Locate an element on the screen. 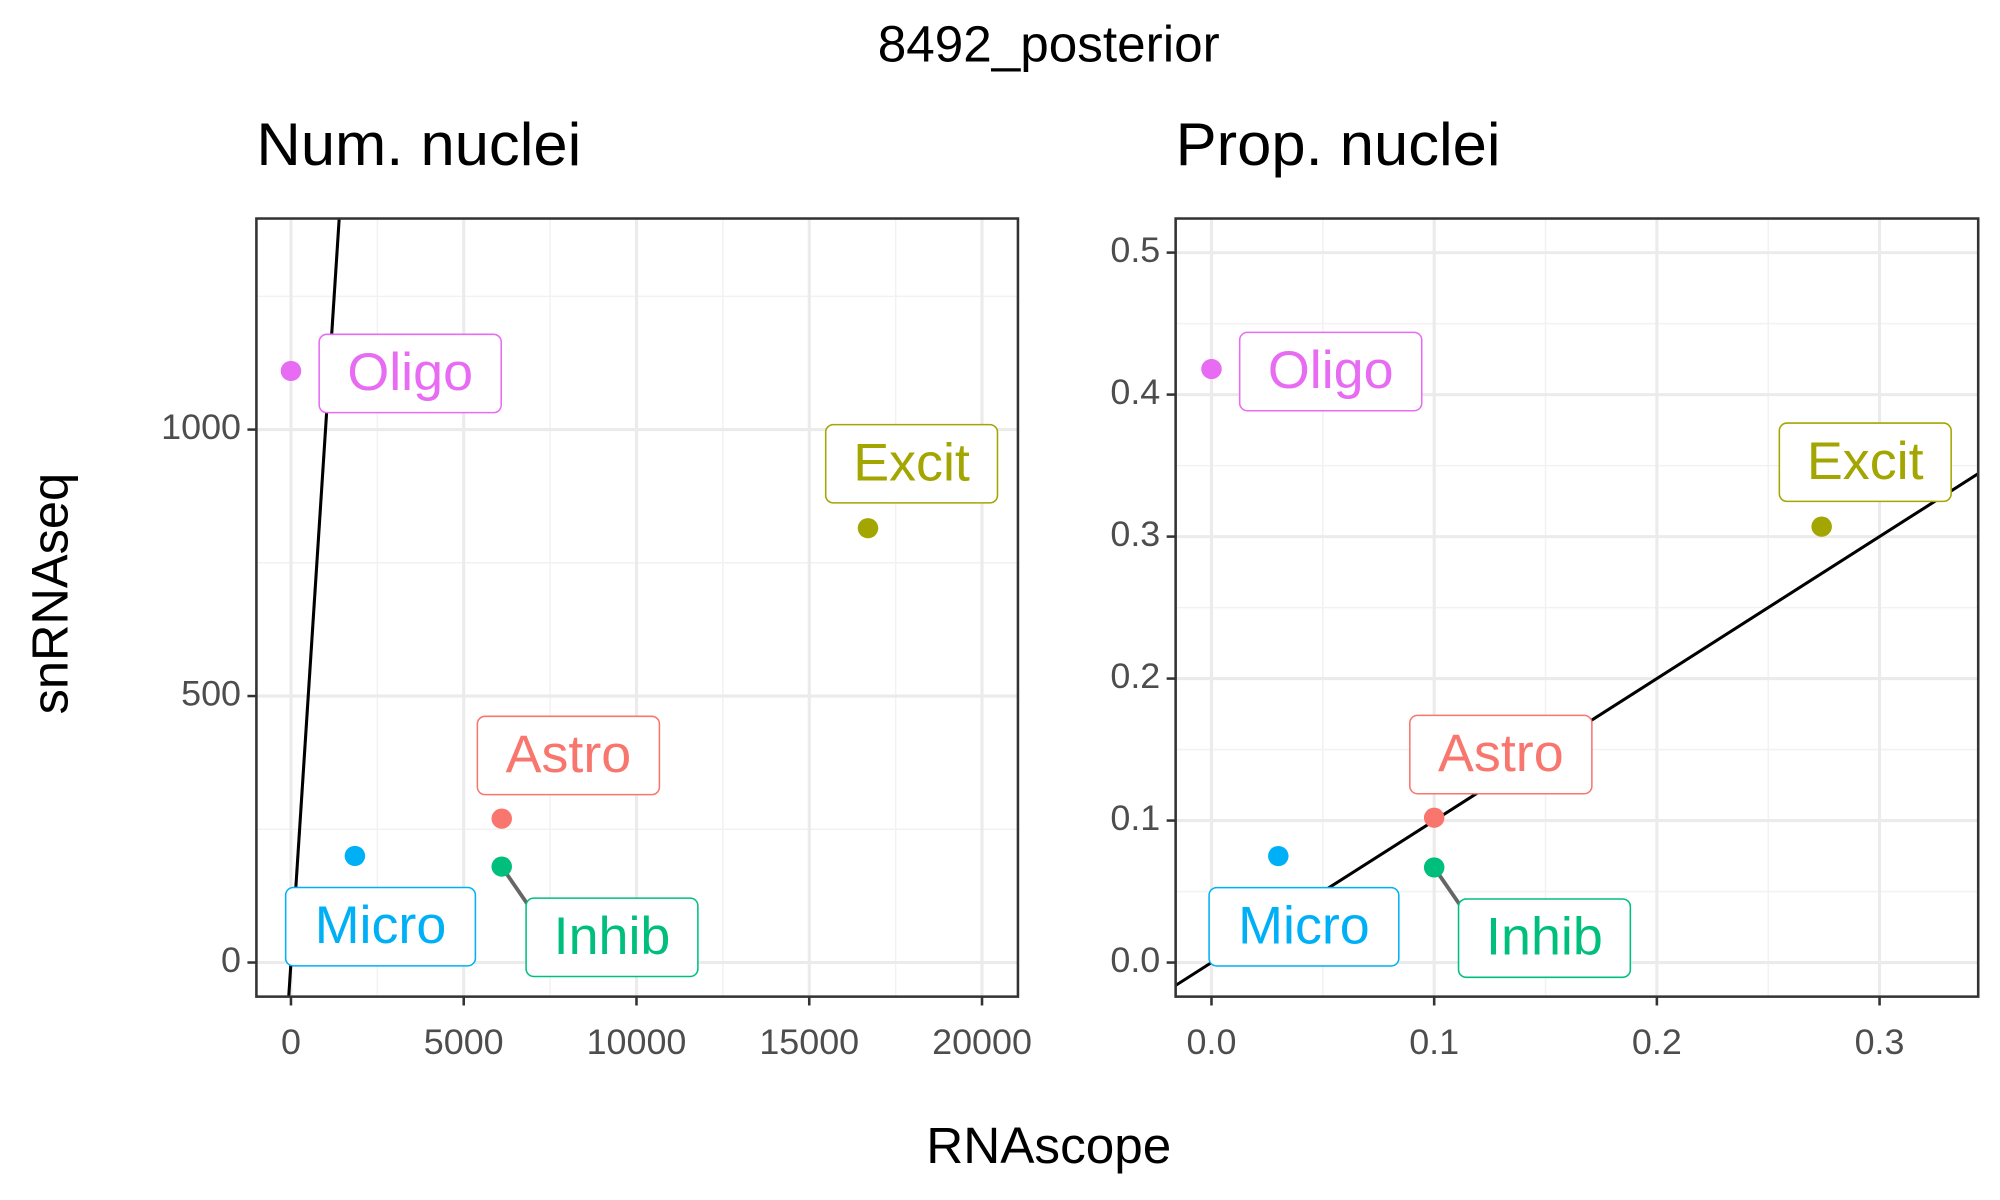  y-tick-label: 0.3 is located at coordinates (1135, 534).